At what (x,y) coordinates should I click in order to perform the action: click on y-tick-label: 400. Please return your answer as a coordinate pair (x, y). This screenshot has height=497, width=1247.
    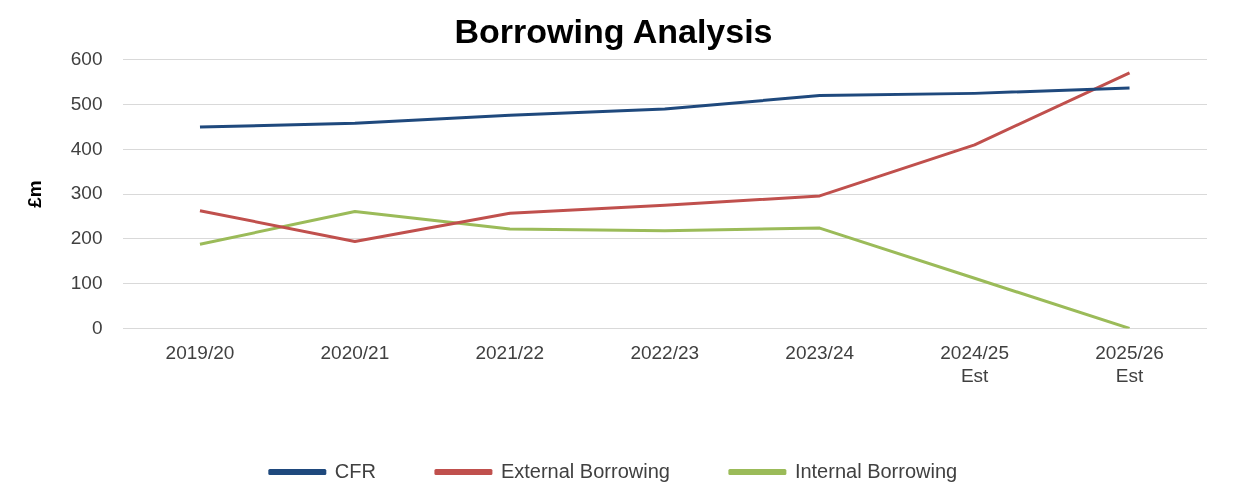
    Looking at the image, I should click on (86, 148).